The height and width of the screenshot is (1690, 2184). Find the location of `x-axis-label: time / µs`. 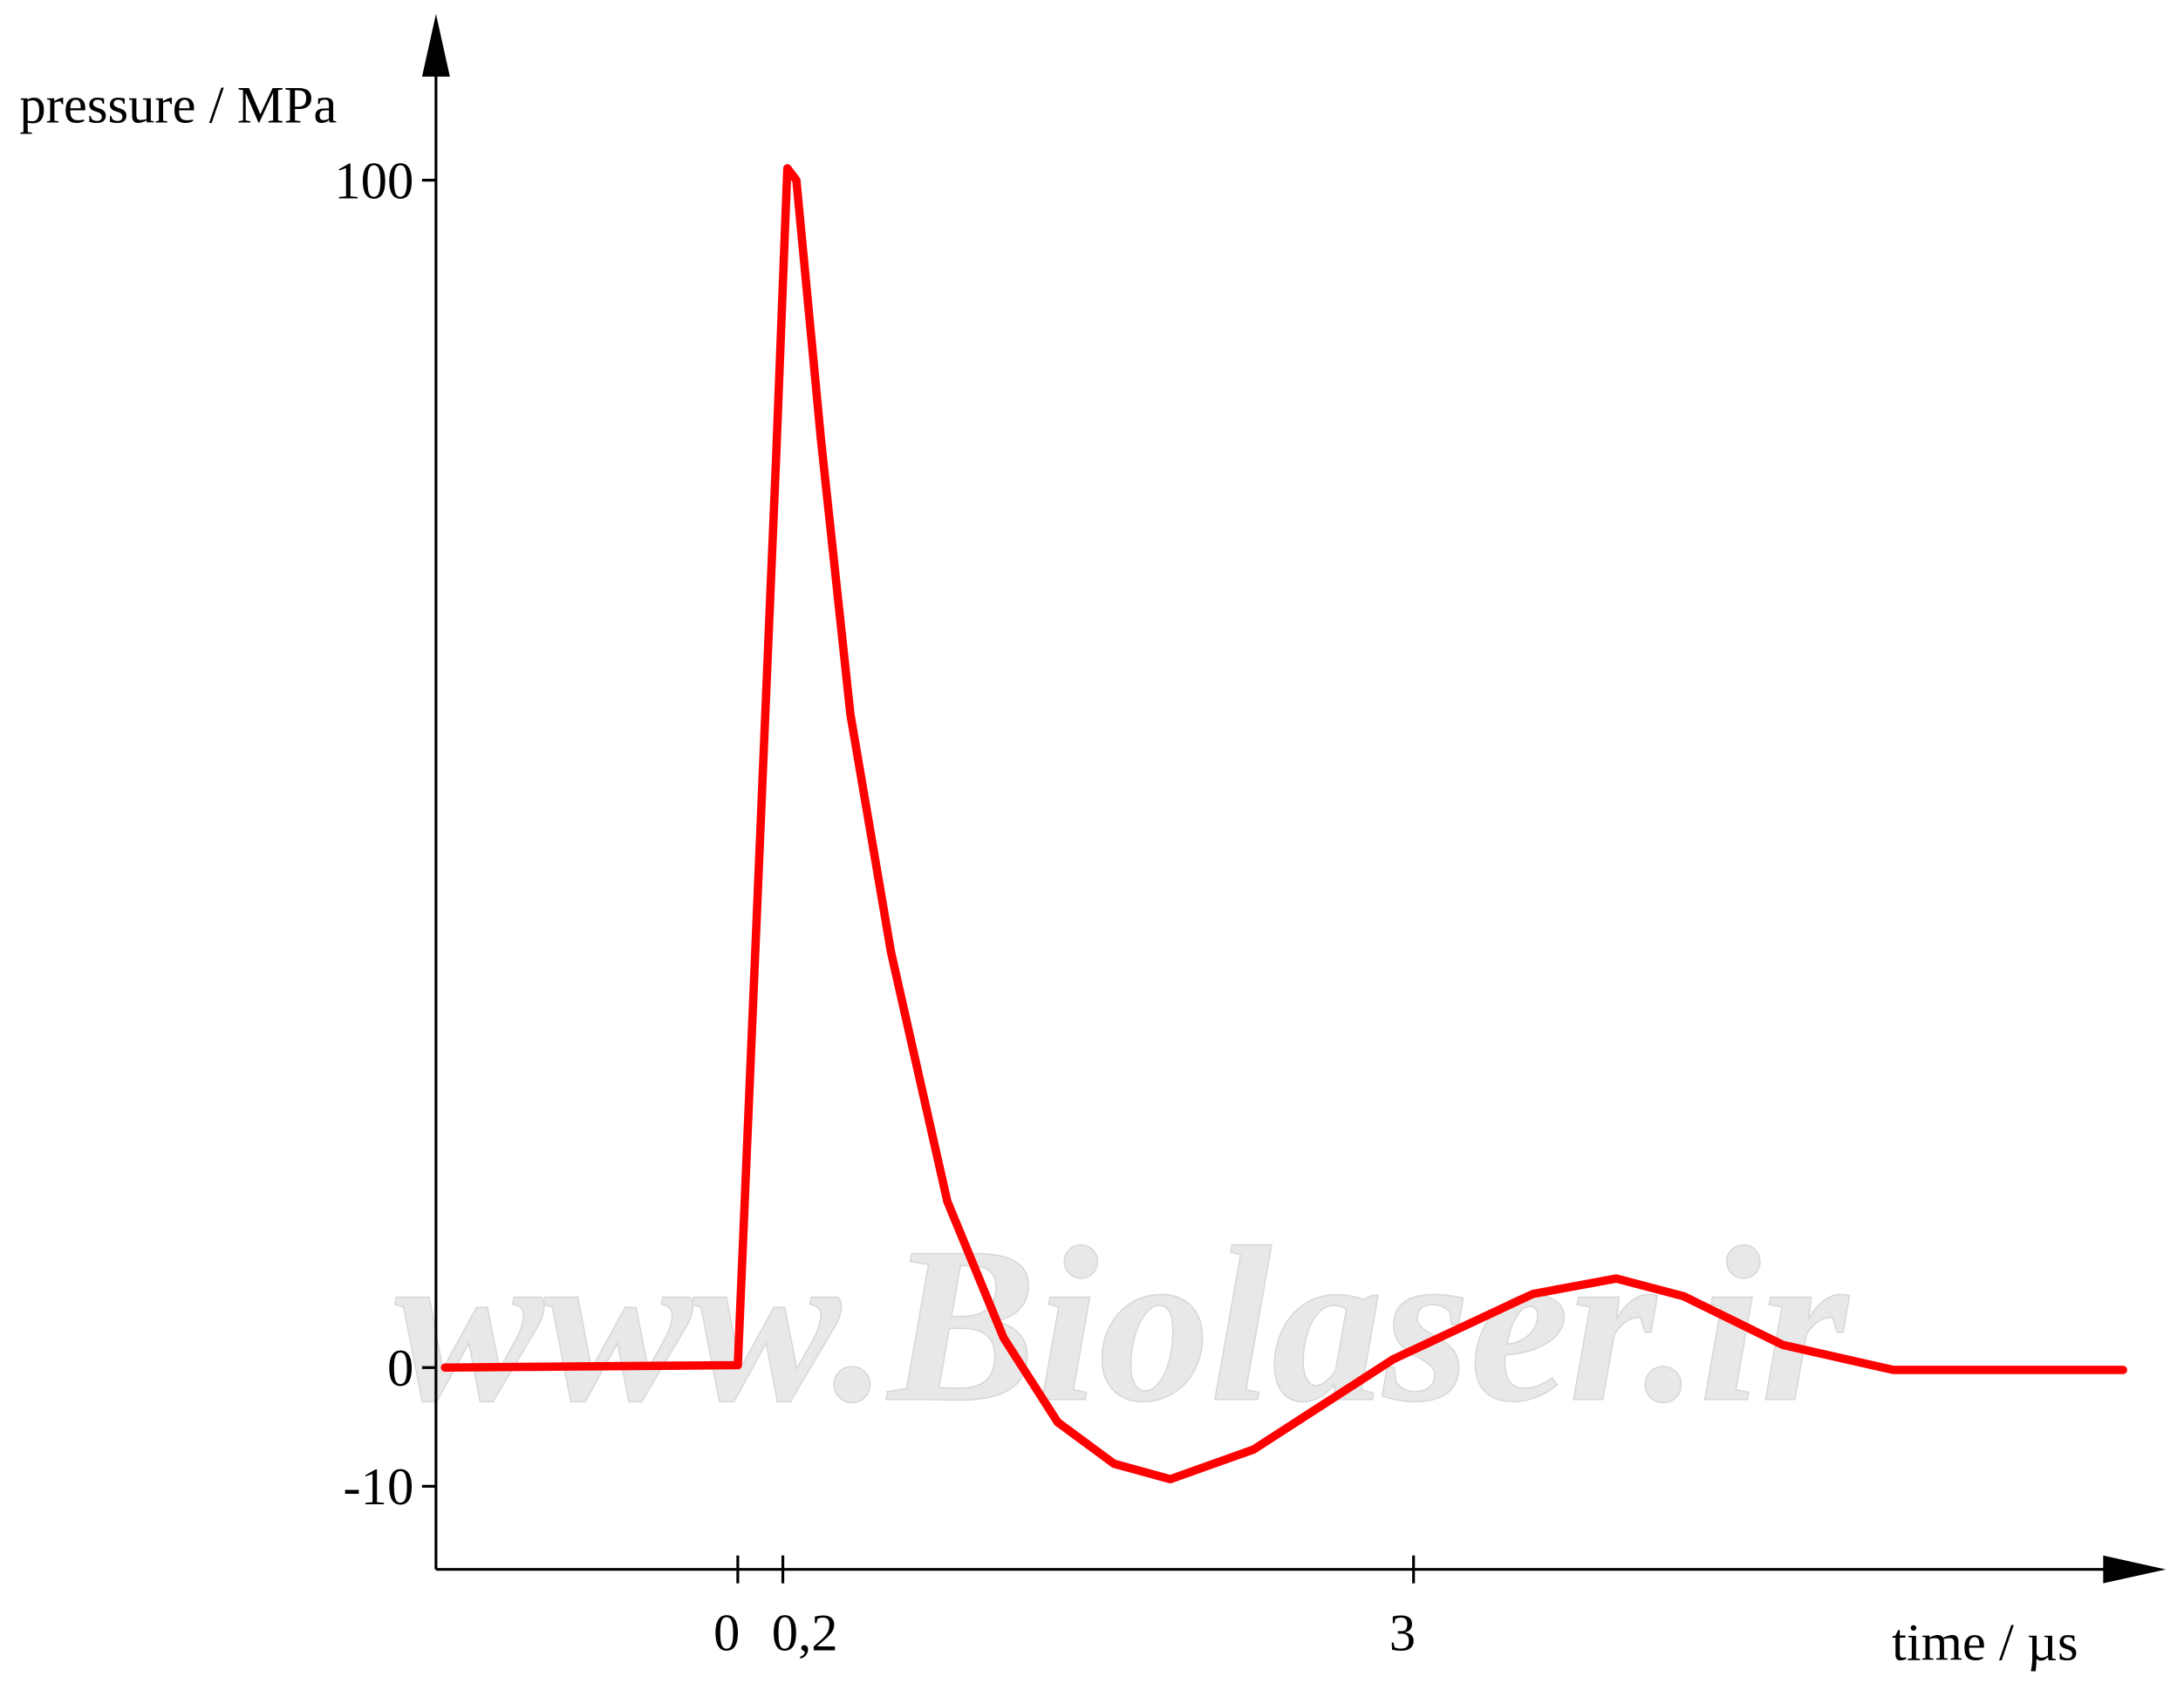

x-axis-label: time / µs is located at coordinates (1985, 1643).